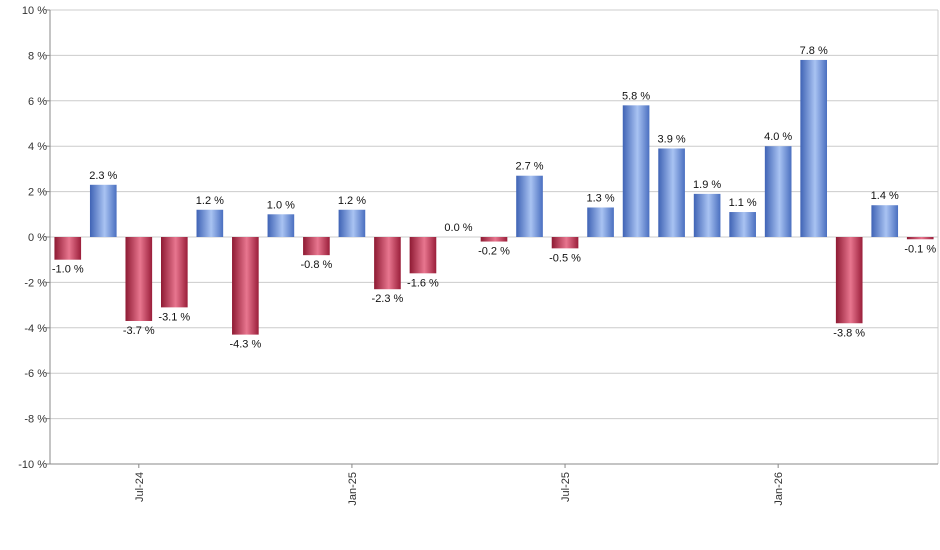  What do you see at coordinates (37, 102) in the screenshot?
I see `y-tick-label: 6 %` at bounding box center [37, 102].